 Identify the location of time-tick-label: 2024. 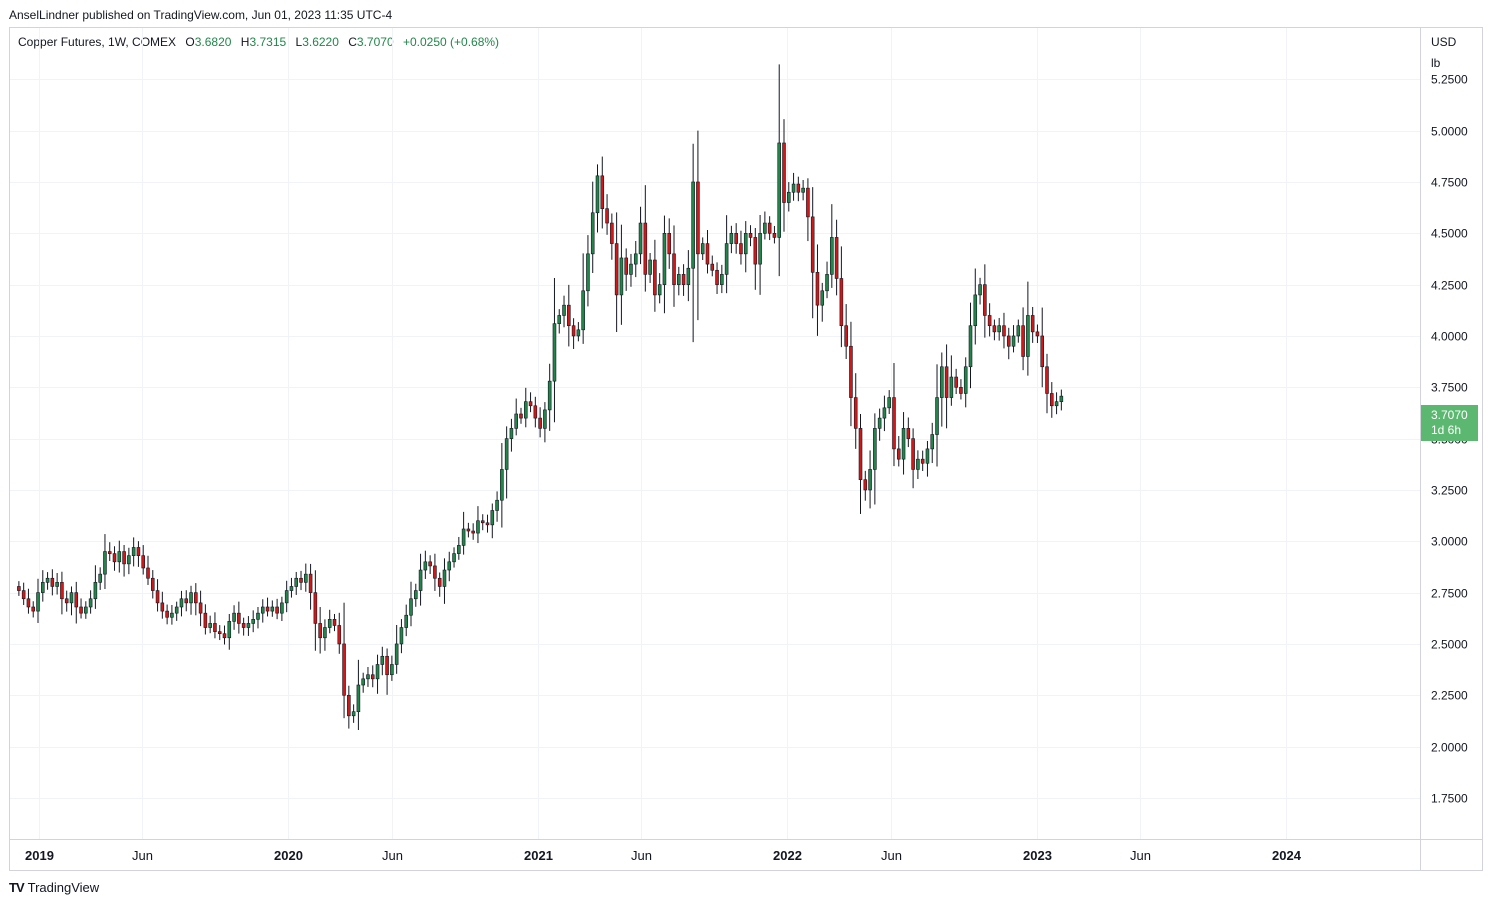
(1287, 855).